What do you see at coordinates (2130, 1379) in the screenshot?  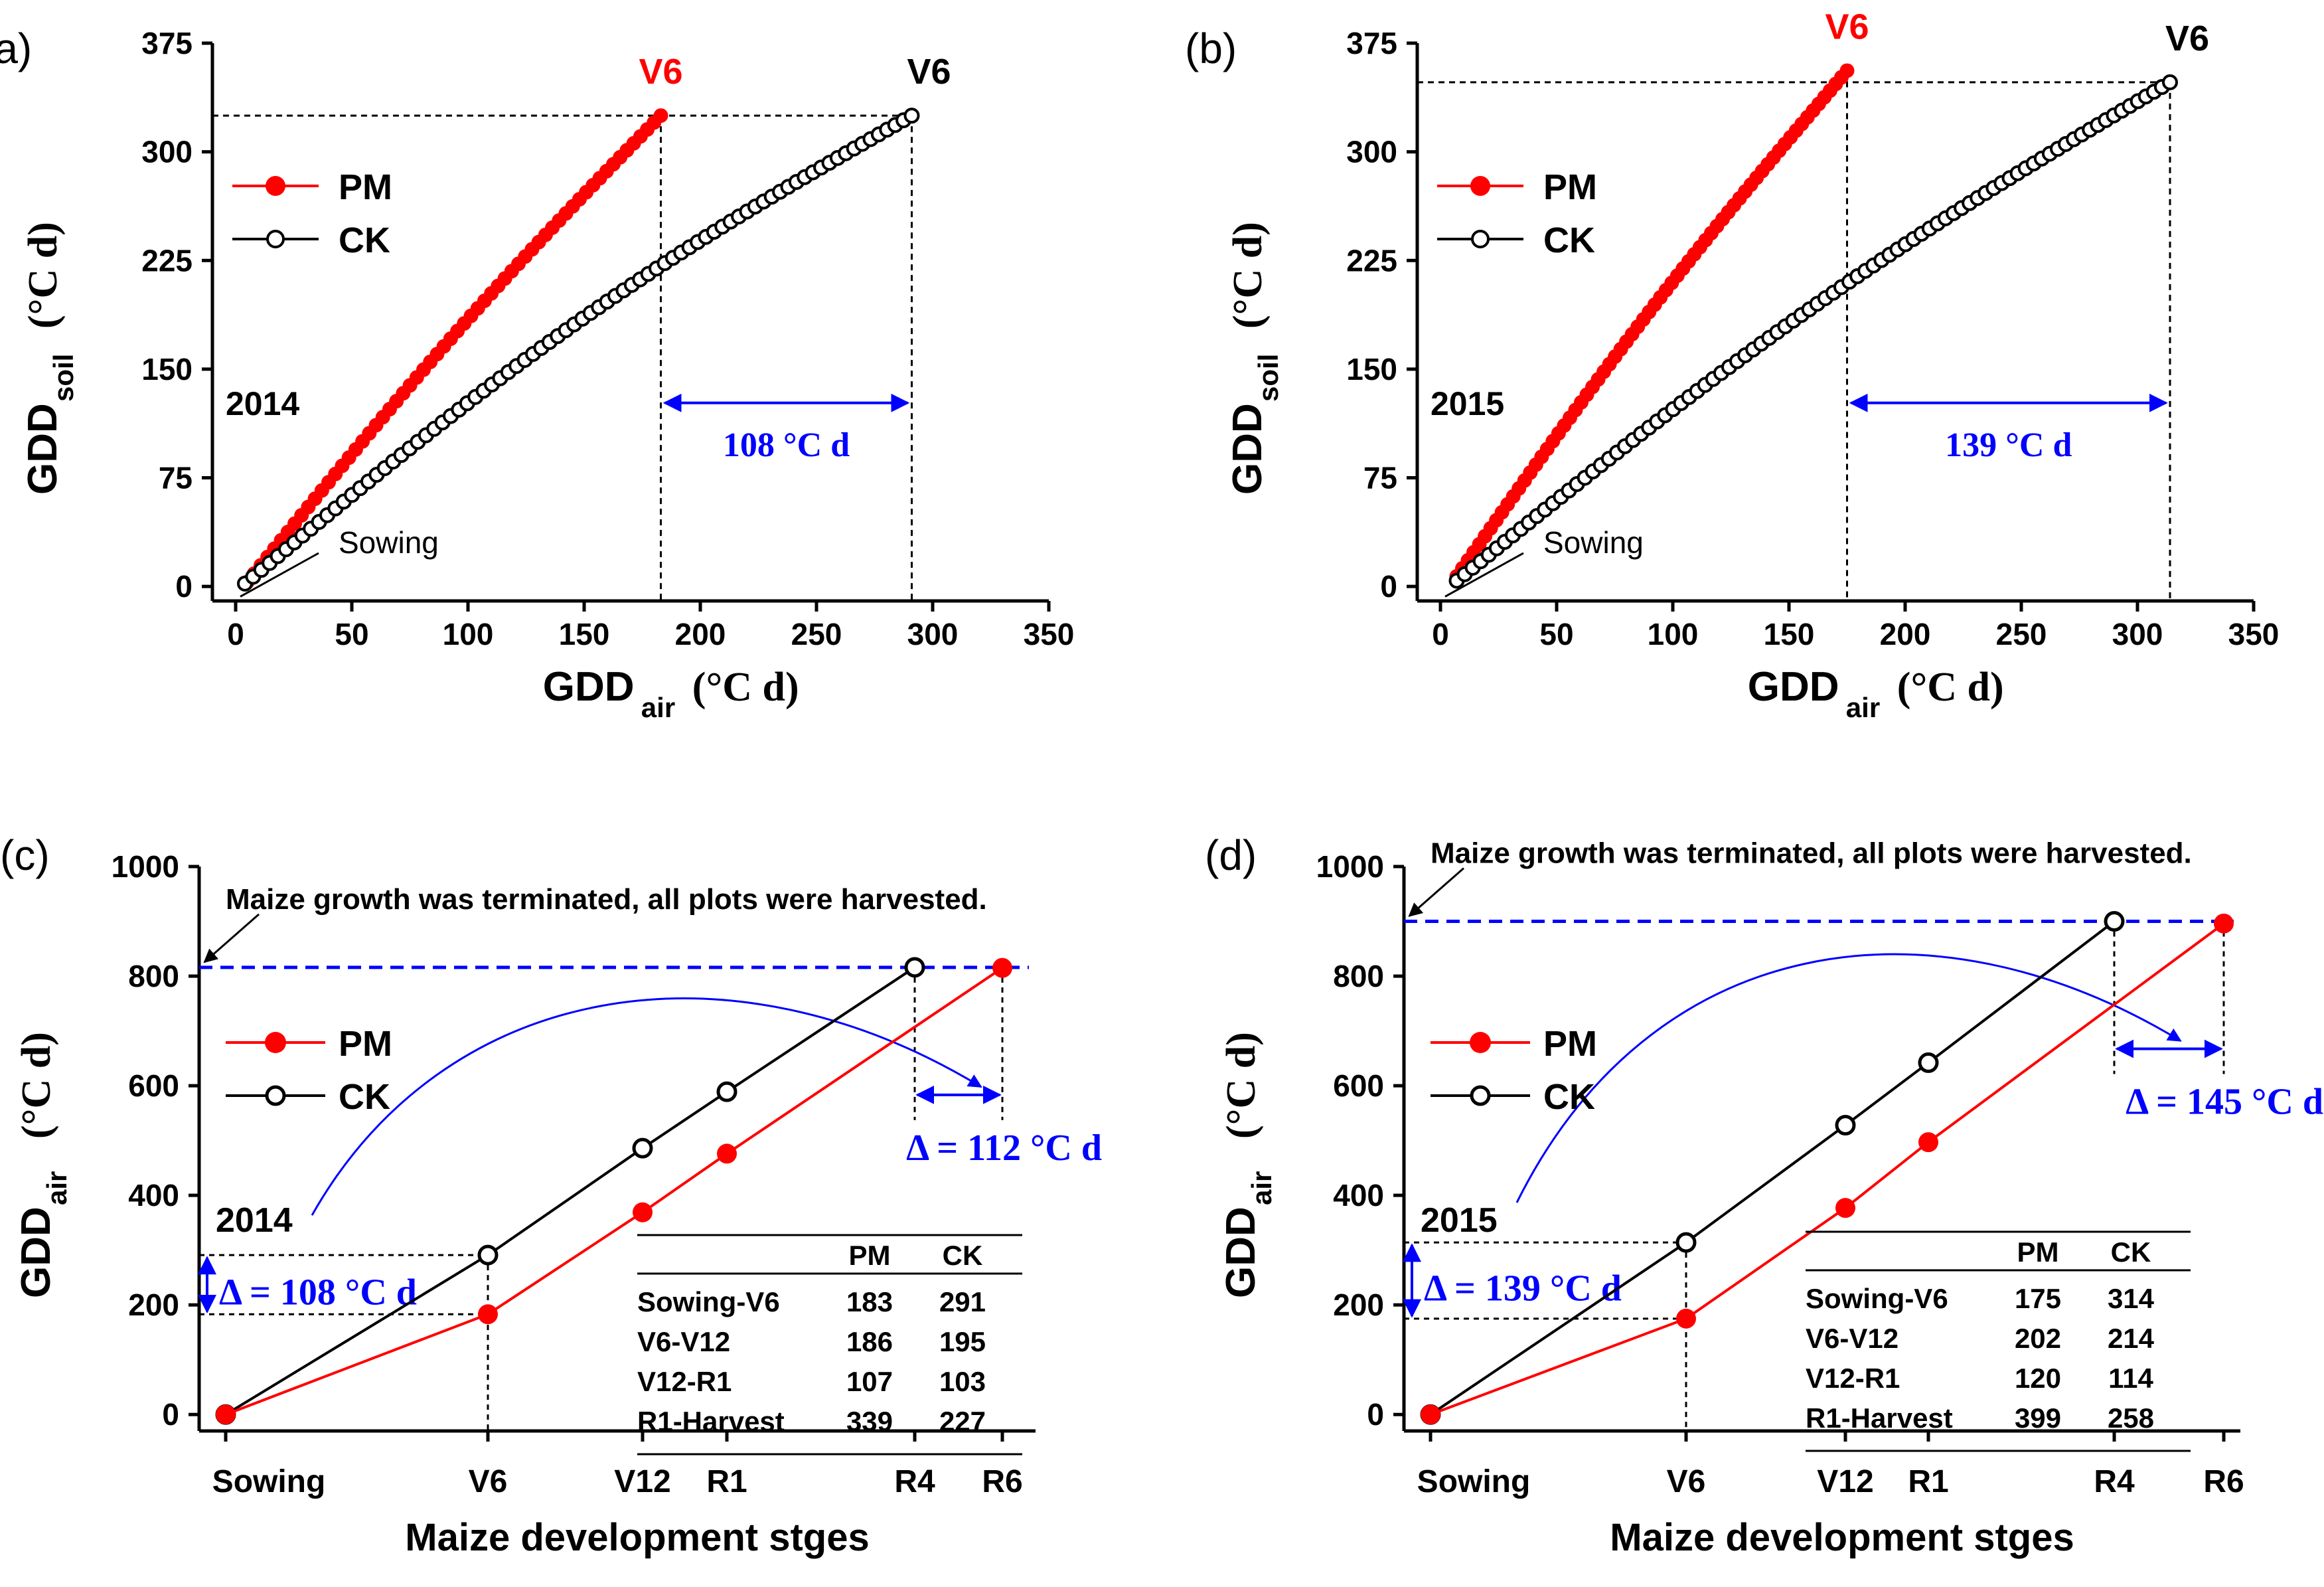 I see `table-cell: 114` at bounding box center [2130, 1379].